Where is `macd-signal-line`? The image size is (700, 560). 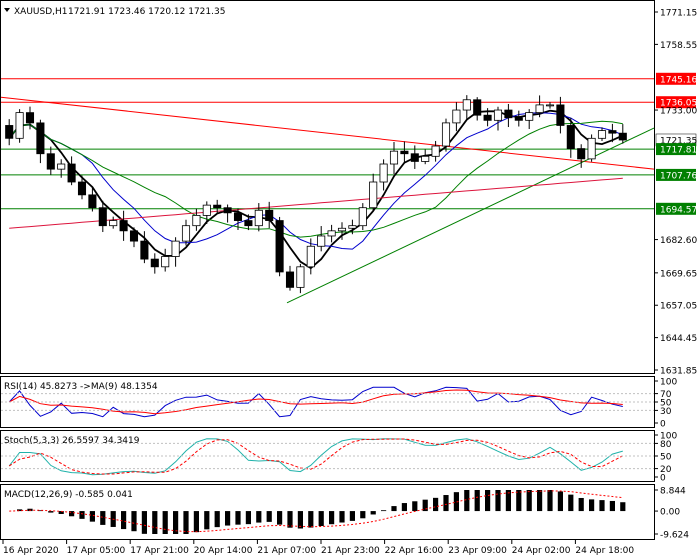 macd-signal-line is located at coordinates (316, 511).